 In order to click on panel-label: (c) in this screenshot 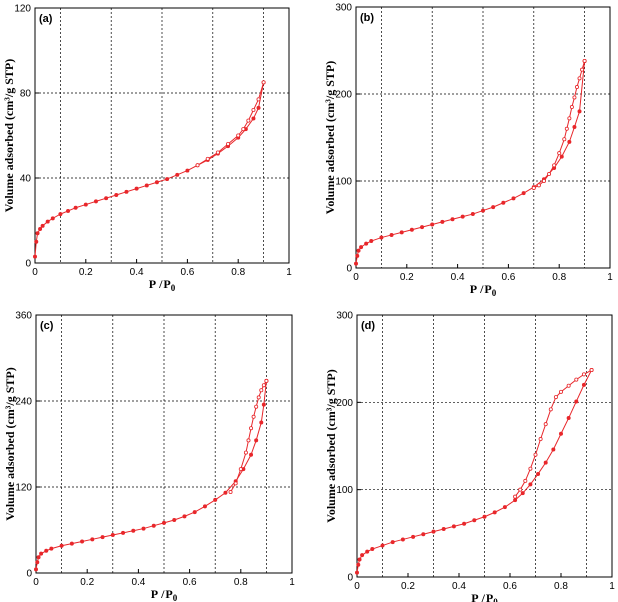, I will do `click(47, 326)`.